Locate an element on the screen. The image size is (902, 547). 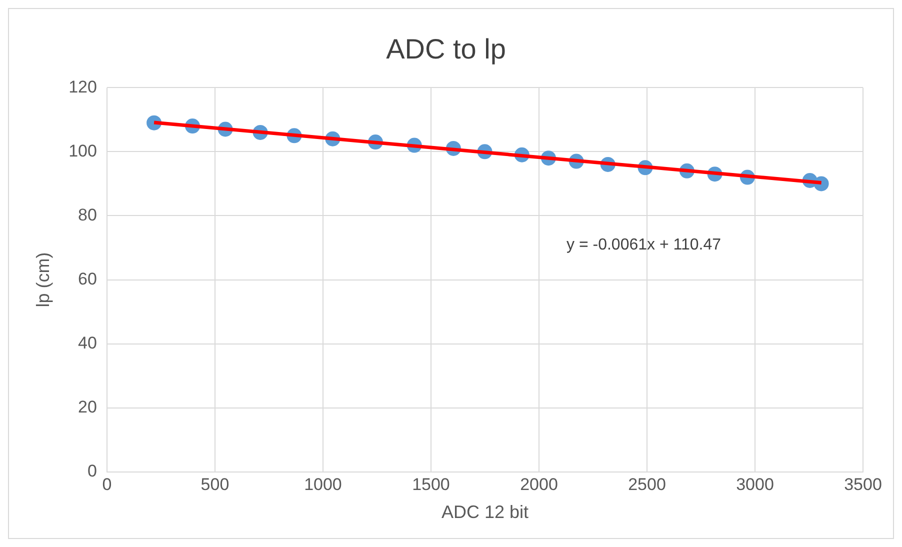
annotation: y = -0.0061x + 110.47 is located at coordinates (644, 245).